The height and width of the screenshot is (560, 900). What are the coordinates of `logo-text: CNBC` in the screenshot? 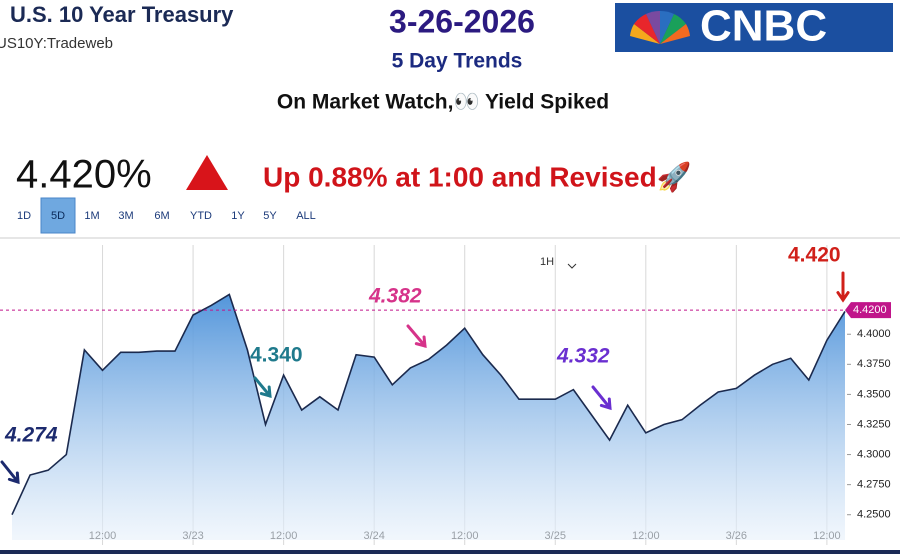 It's located at (763, 26).